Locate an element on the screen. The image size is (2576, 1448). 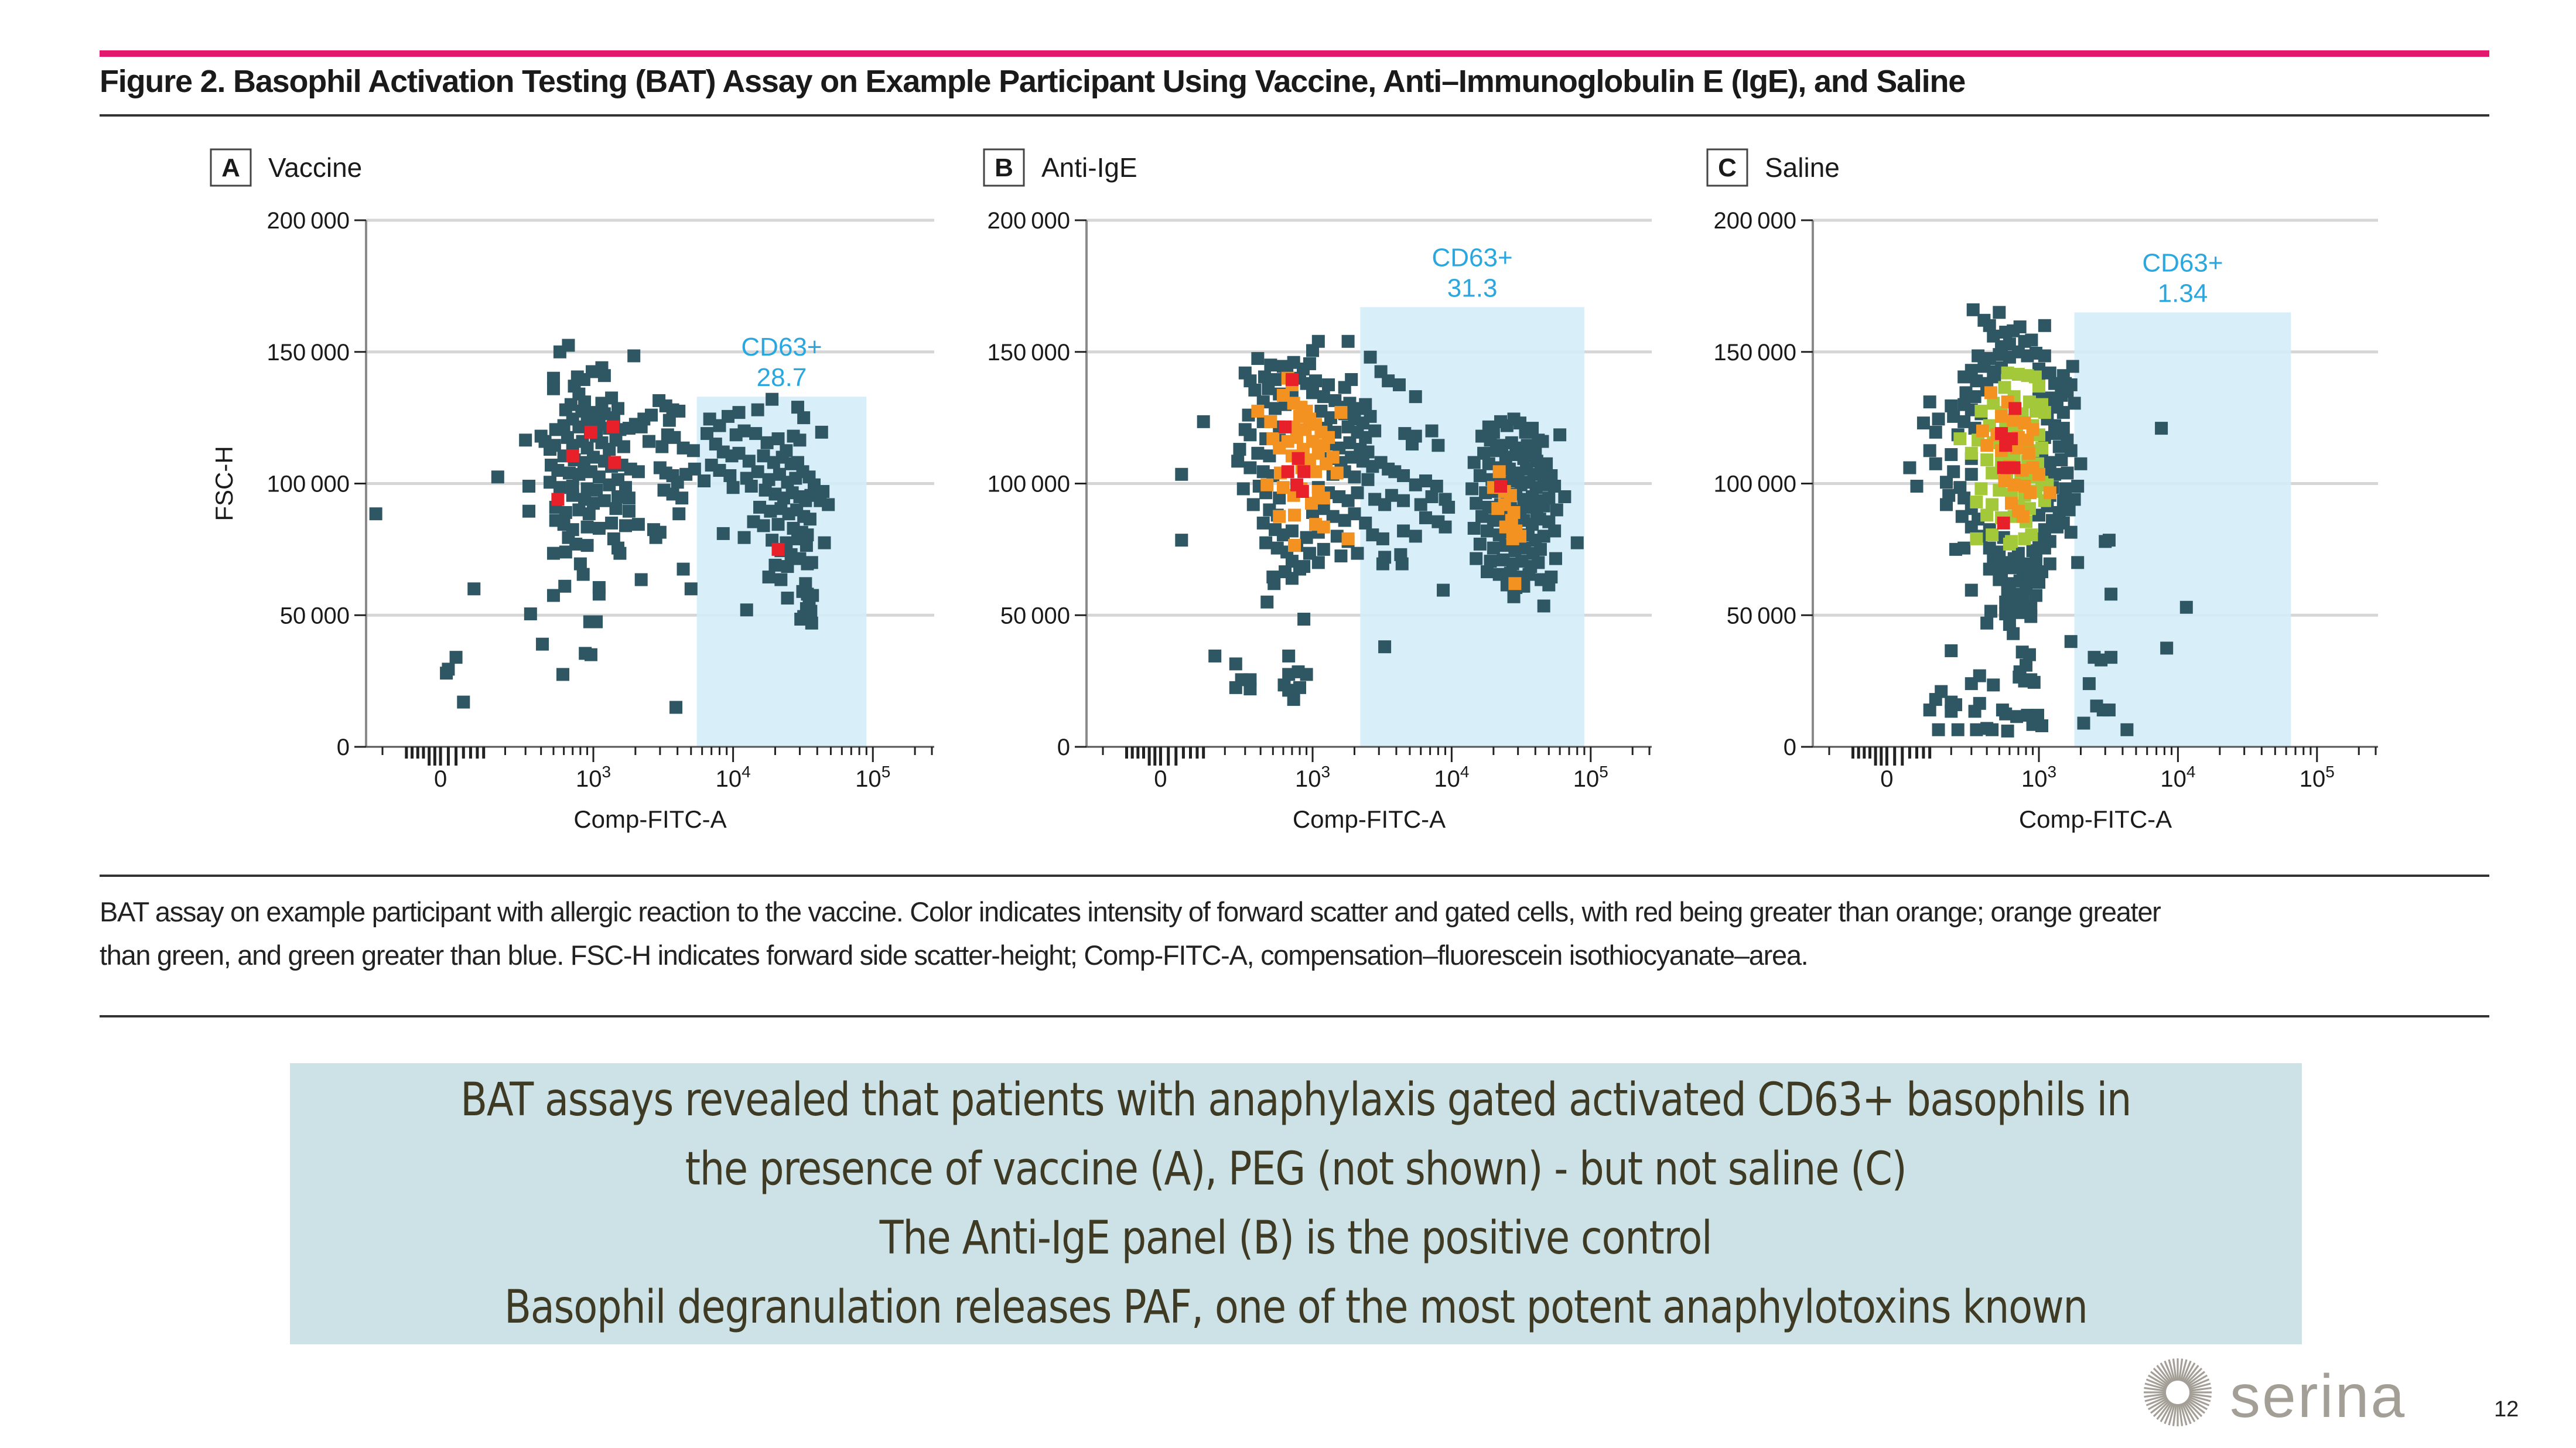
x-axis-title: Comp-FITC-A is located at coordinates (1369, 819).